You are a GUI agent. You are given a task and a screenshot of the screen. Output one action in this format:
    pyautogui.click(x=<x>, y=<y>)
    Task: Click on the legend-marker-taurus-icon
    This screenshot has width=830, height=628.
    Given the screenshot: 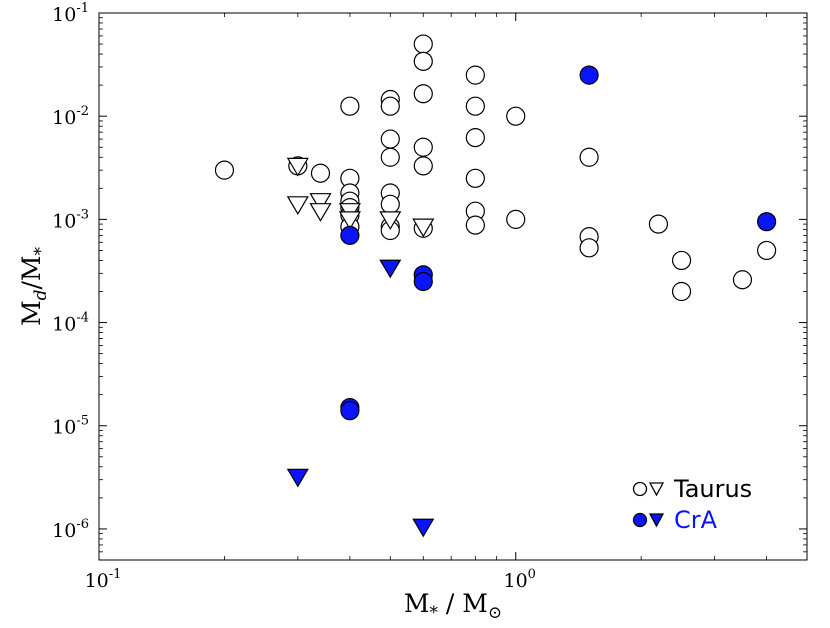 What is the action you would take?
    pyautogui.click(x=648, y=489)
    